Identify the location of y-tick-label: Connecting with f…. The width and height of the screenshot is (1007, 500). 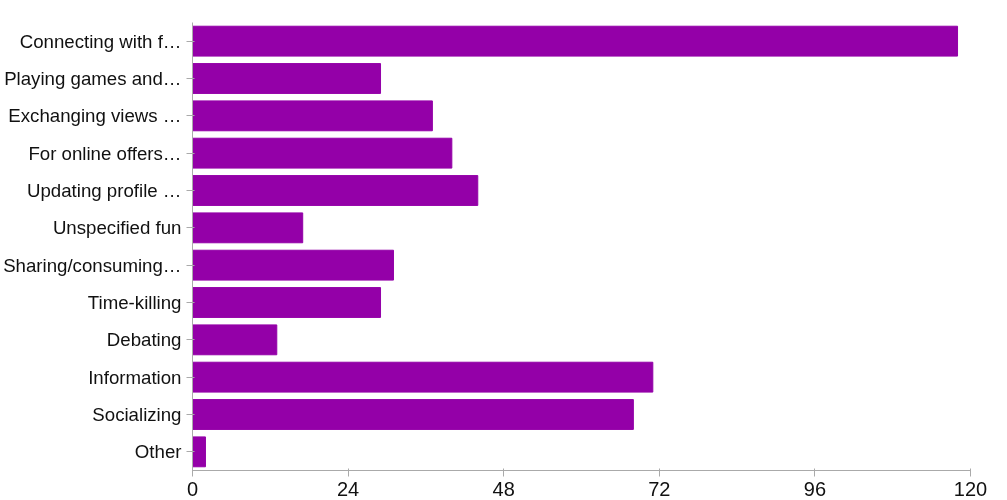
(100, 41).